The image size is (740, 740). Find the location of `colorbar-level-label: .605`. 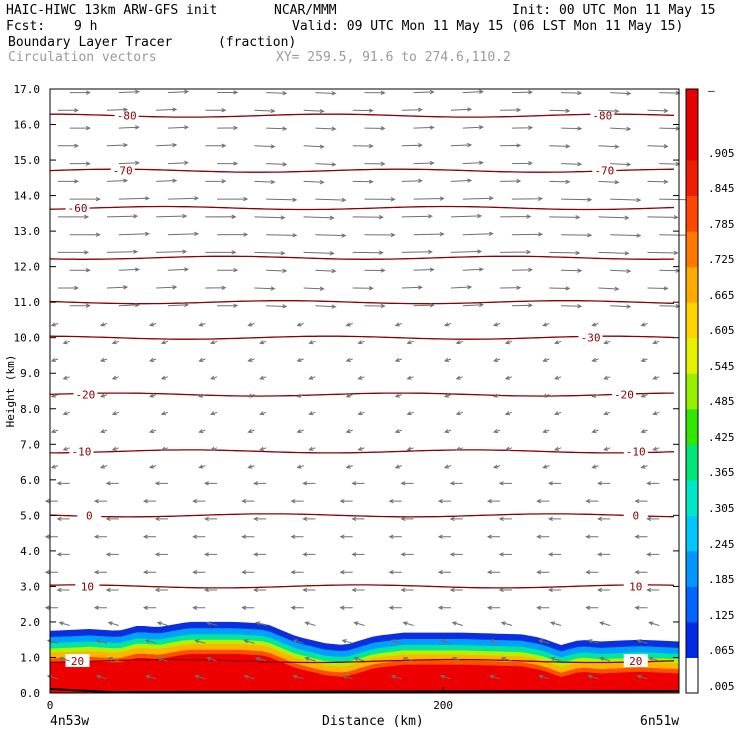

colorbar-level-label: .605 is located at coordinates (721, 331).